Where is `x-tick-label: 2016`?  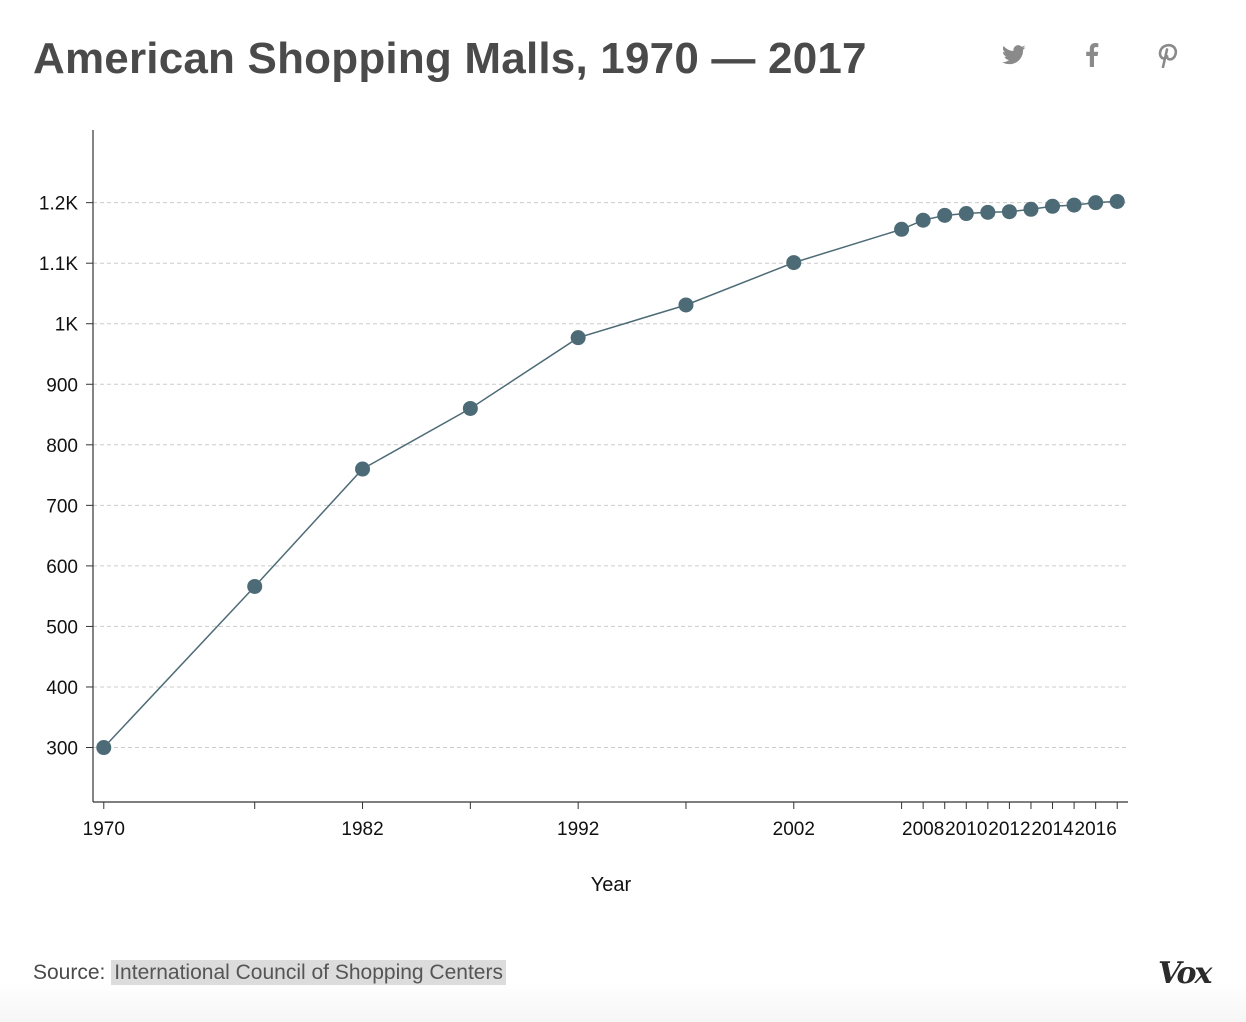
x-tick-label: 2016 is located at coordinates (1096, 829).